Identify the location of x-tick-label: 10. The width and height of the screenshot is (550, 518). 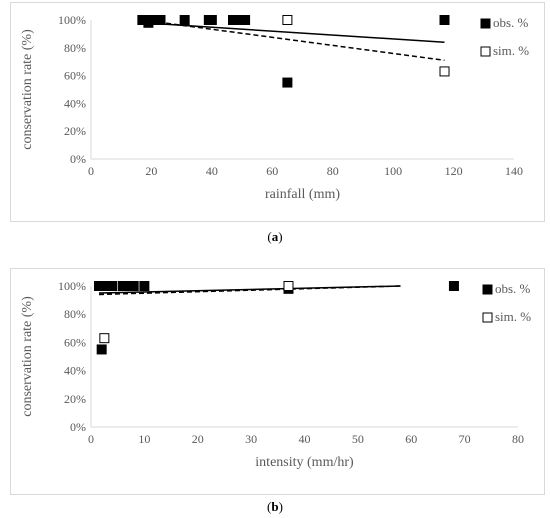
(144, 439).